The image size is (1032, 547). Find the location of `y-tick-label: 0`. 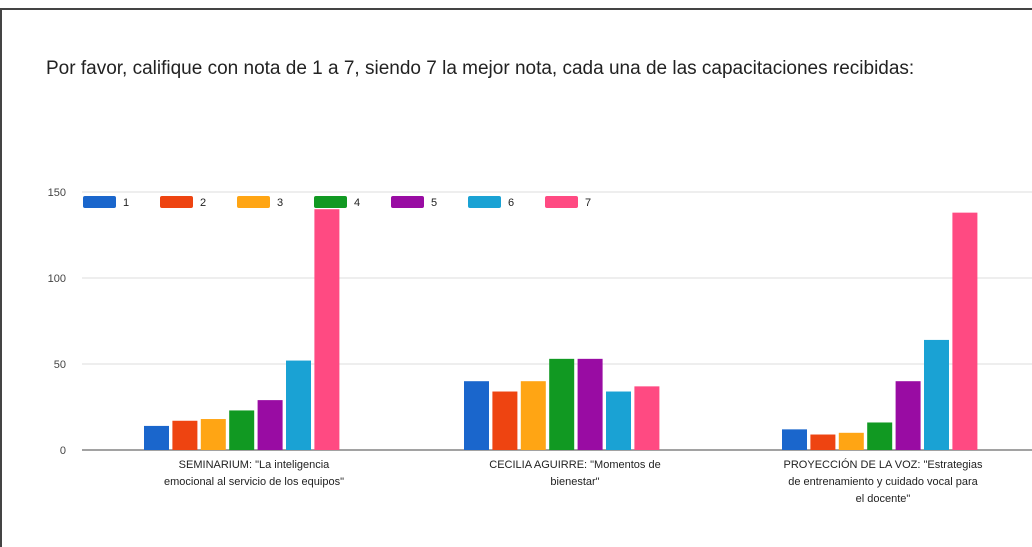

y-tick-label: 0 is located at coordinates (63, 451).